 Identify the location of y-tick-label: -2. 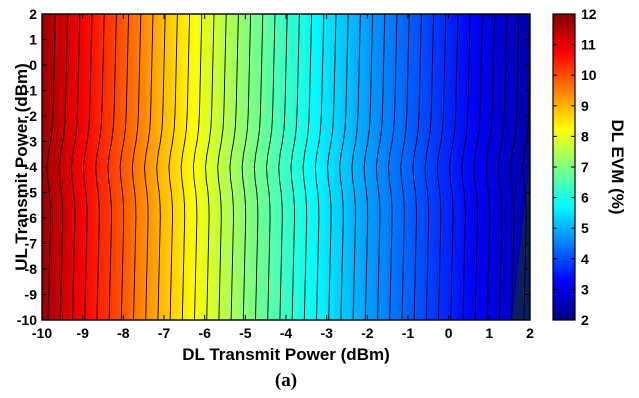
(31, 116).